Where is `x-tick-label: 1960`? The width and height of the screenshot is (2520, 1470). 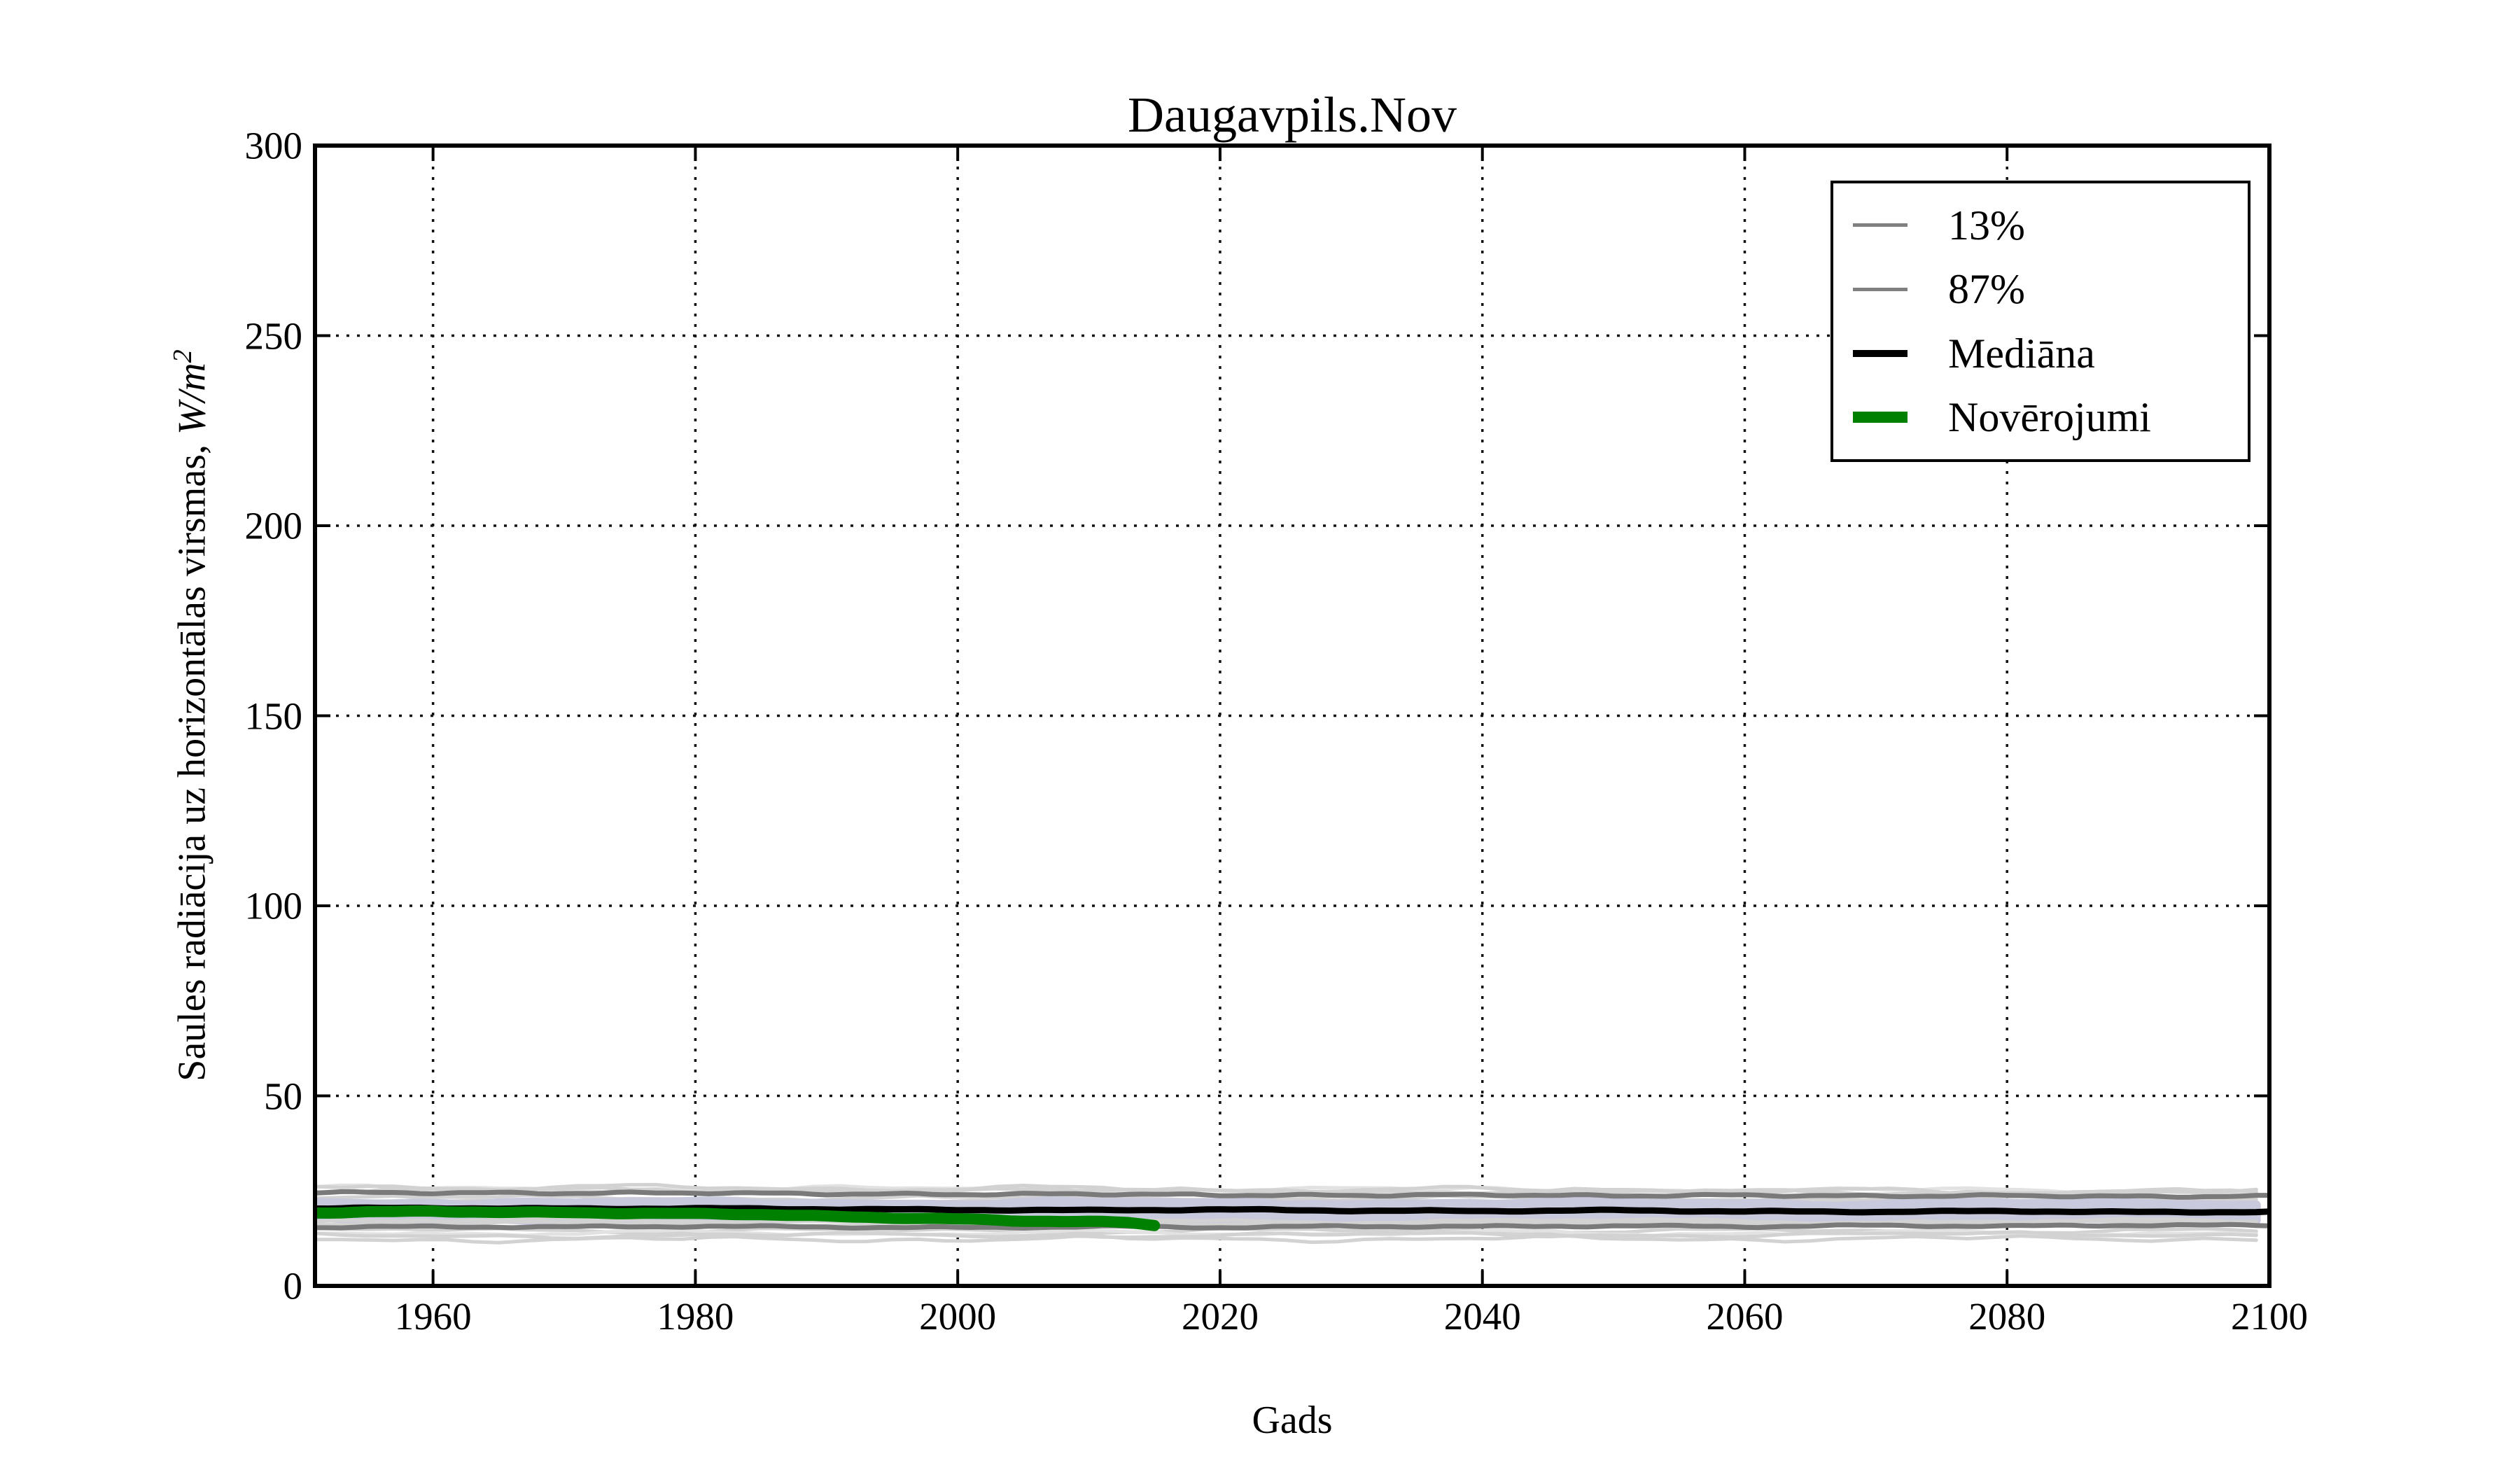 x-tick-label: 1960 is located at coordinates (433, 1316).